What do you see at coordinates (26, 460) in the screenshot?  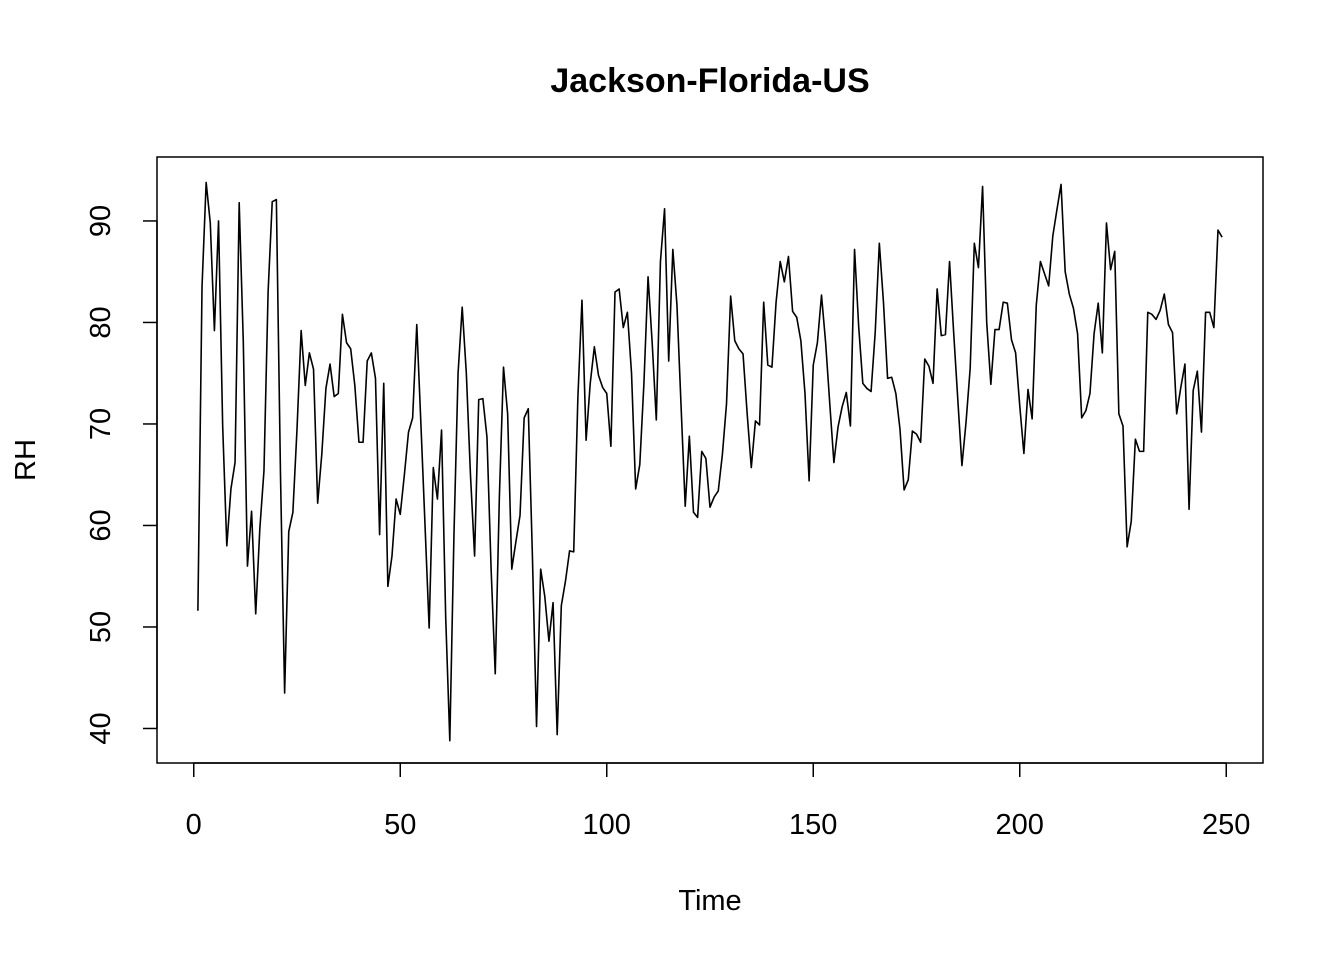 I see `y-axis-label: RH` at bounding box center [26, 460].